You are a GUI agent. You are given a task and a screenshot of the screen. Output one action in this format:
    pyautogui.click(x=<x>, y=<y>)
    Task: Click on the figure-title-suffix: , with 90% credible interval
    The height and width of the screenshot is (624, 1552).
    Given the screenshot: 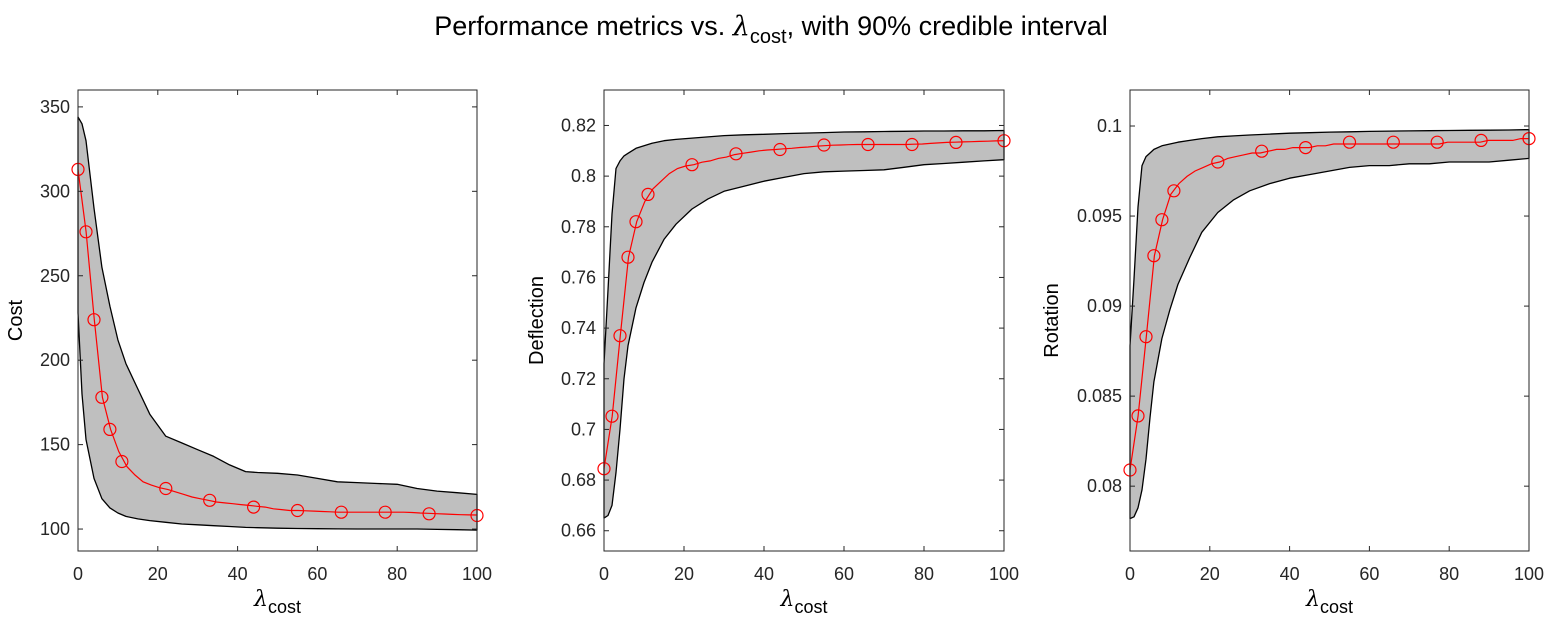 What is the action you would take?
    pyautogui.click(x=947, y=26)
    